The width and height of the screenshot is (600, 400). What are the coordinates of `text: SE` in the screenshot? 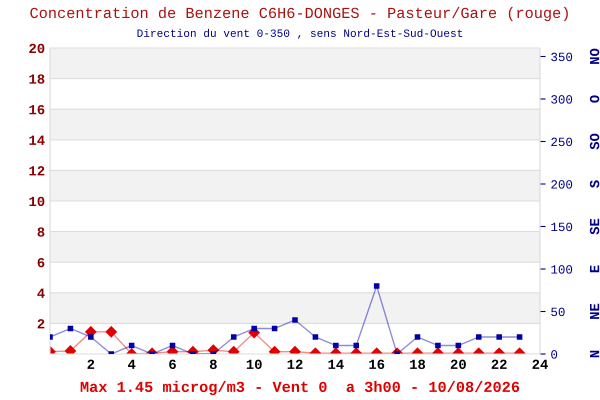 It's located at (595, 226).